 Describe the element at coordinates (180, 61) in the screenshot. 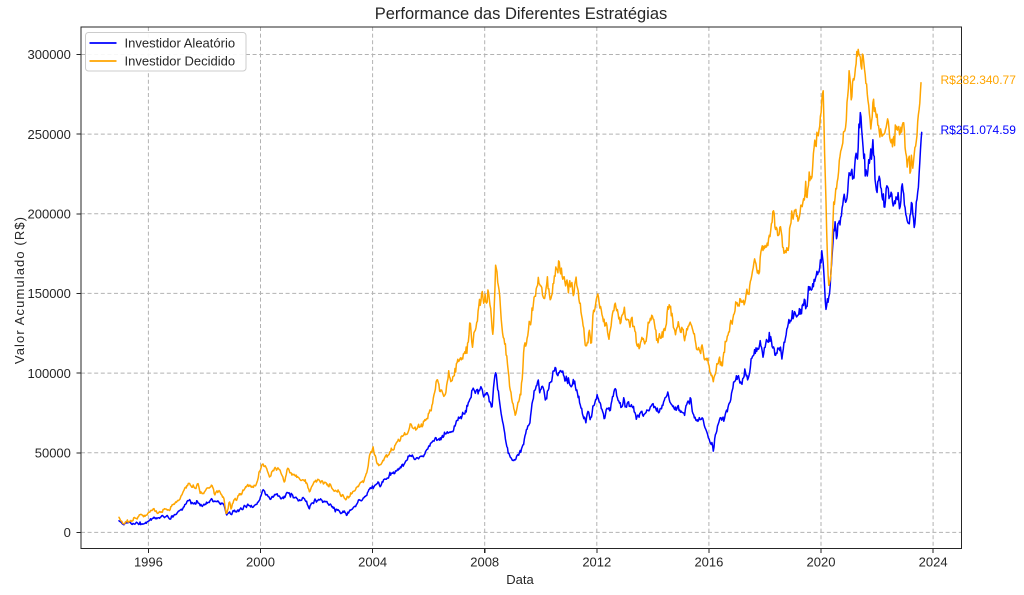

I see `svg-text: Investidor Decidido` at that location.